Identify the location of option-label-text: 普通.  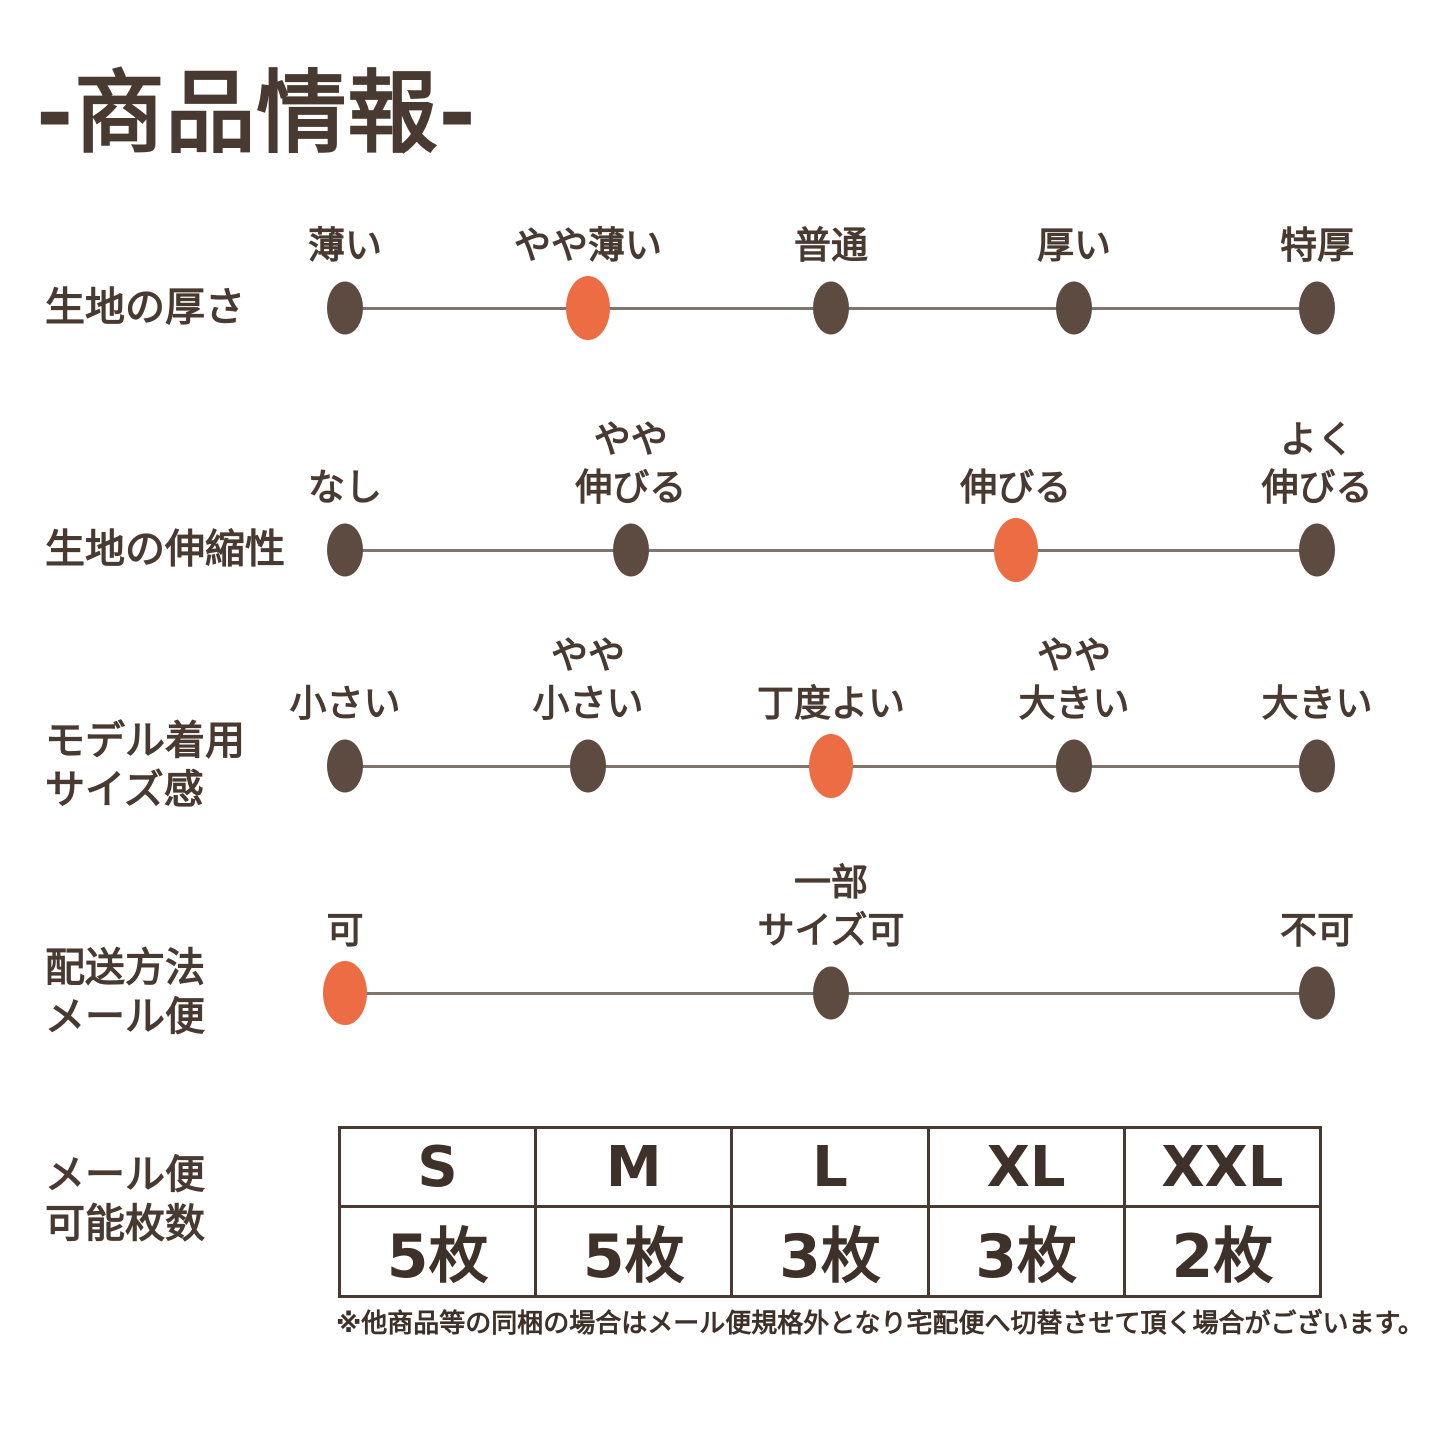
(831, 245).